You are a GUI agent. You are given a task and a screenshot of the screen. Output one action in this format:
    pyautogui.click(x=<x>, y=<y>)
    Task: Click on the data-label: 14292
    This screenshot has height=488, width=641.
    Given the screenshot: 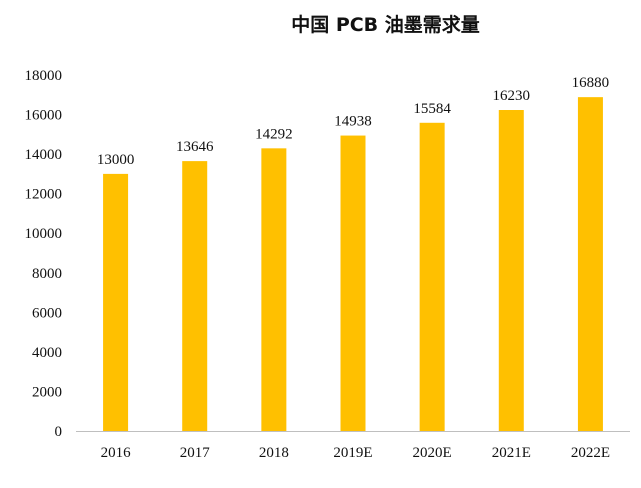 What is the action you would take?
    pyautogui.click(x=274, y=134)
    